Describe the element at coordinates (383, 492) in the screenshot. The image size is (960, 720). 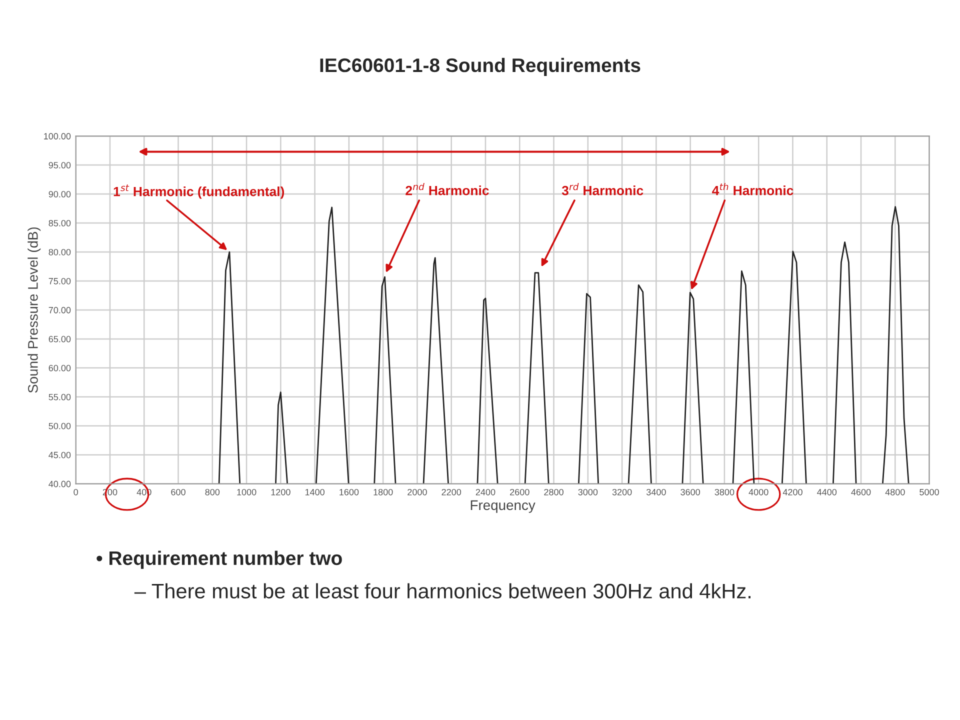
I see `x-tick-label: 1800` at that location.